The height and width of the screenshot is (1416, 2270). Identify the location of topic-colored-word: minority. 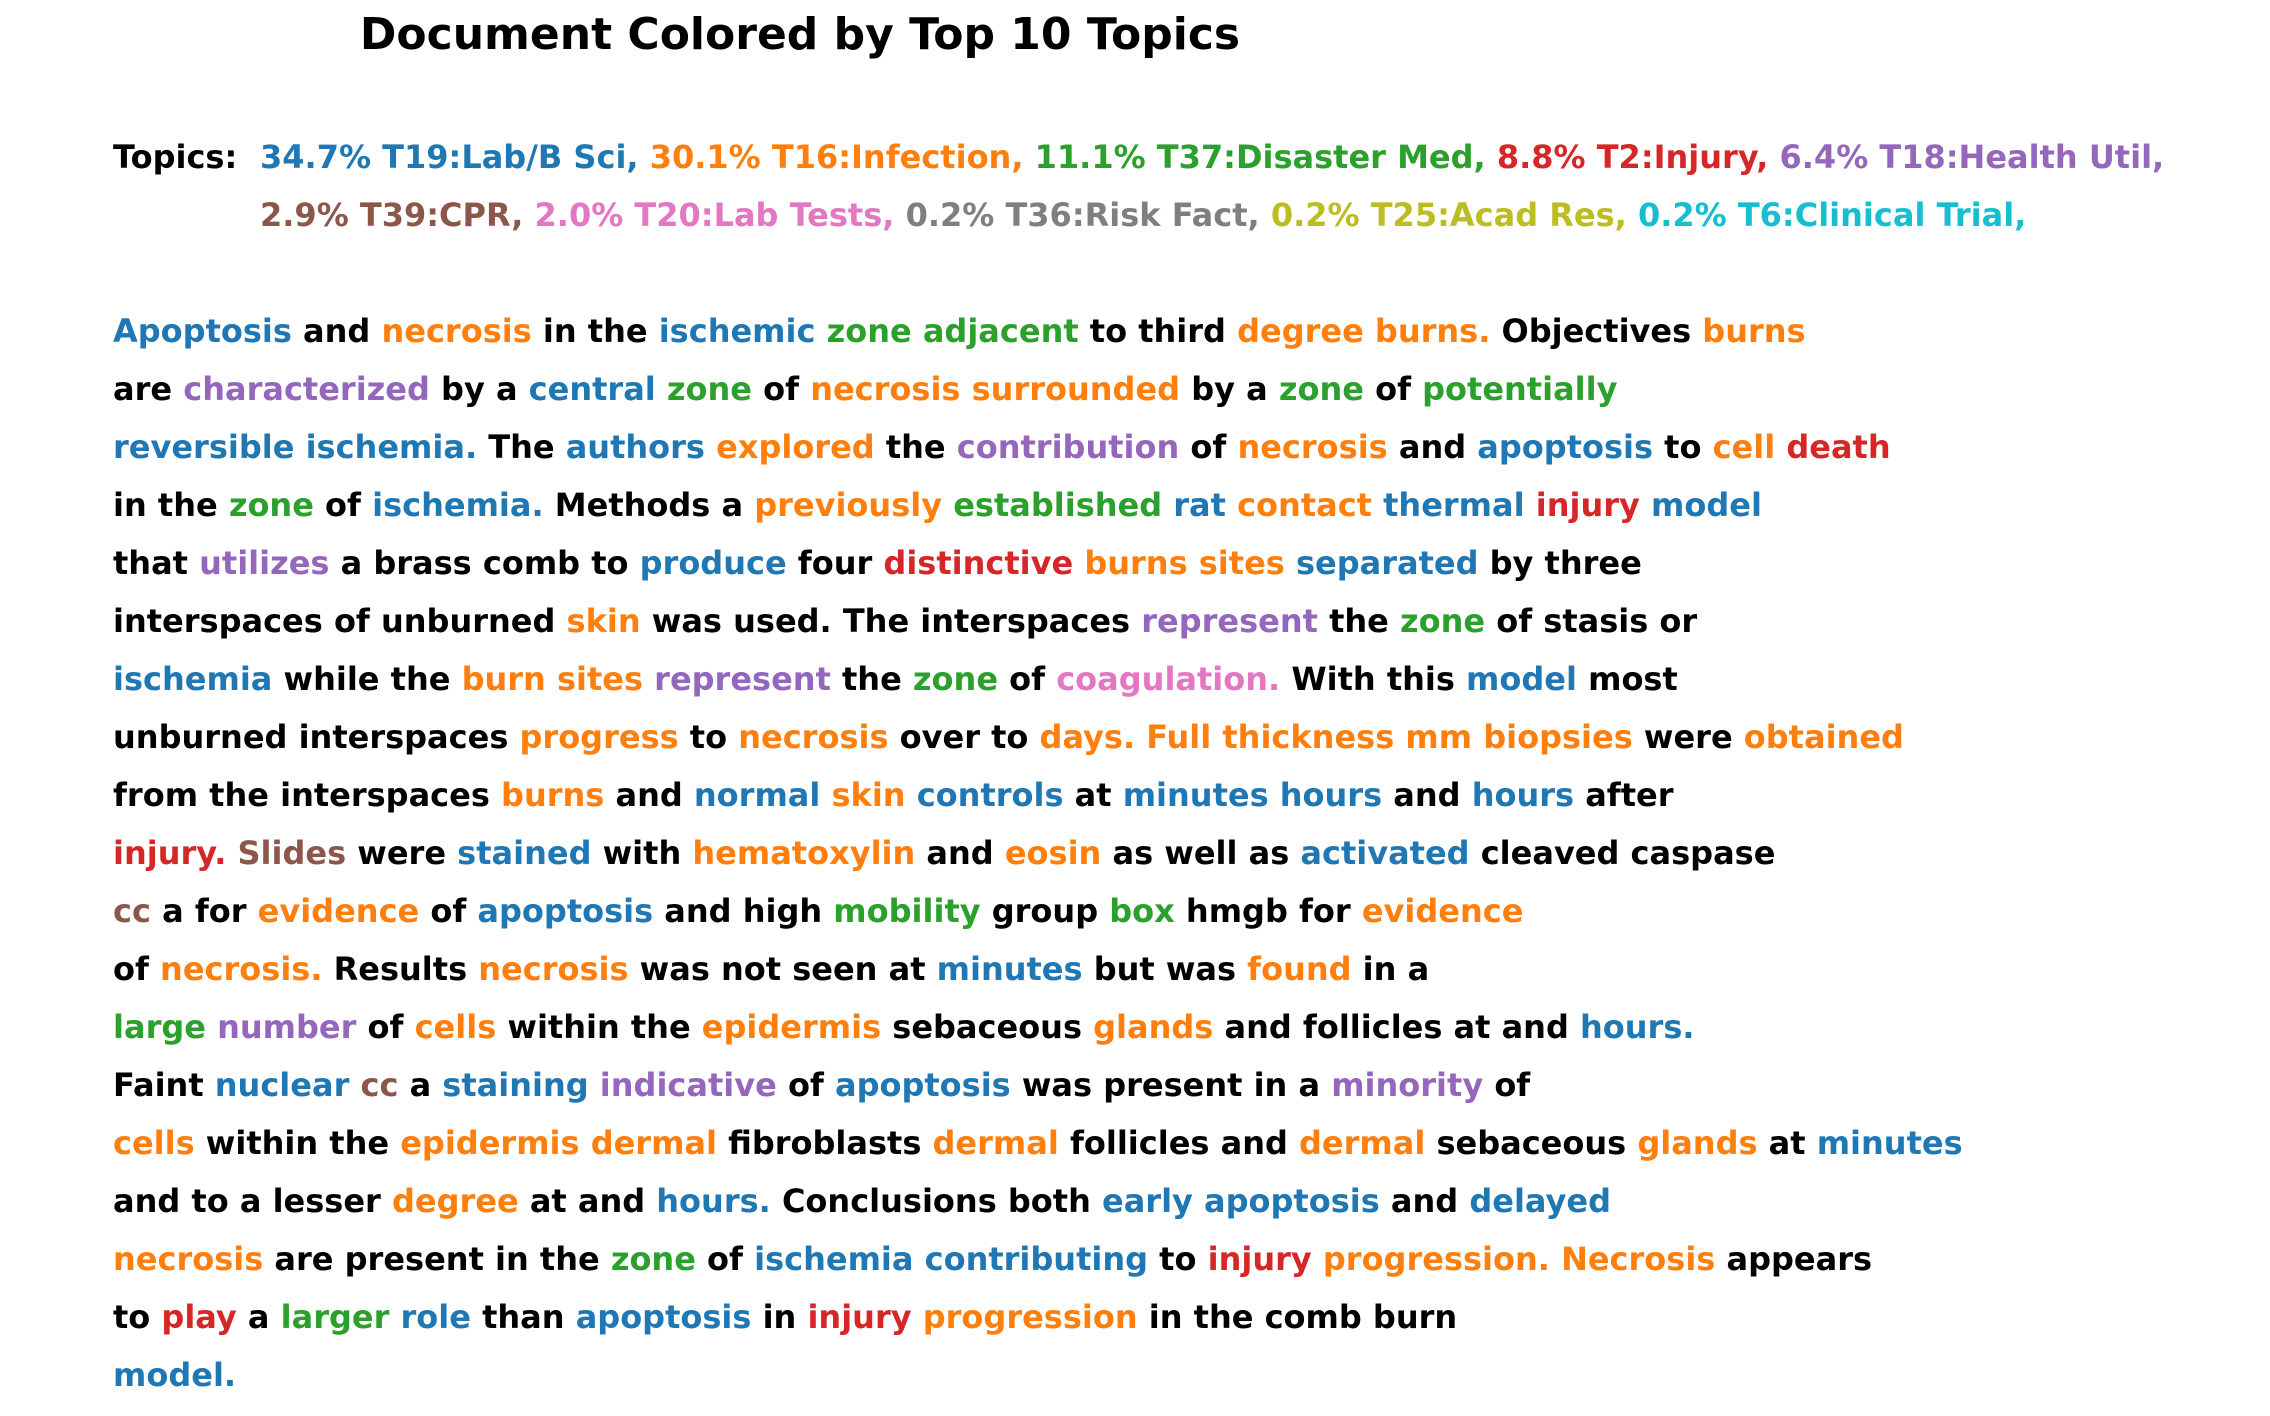
(1407, 1085).